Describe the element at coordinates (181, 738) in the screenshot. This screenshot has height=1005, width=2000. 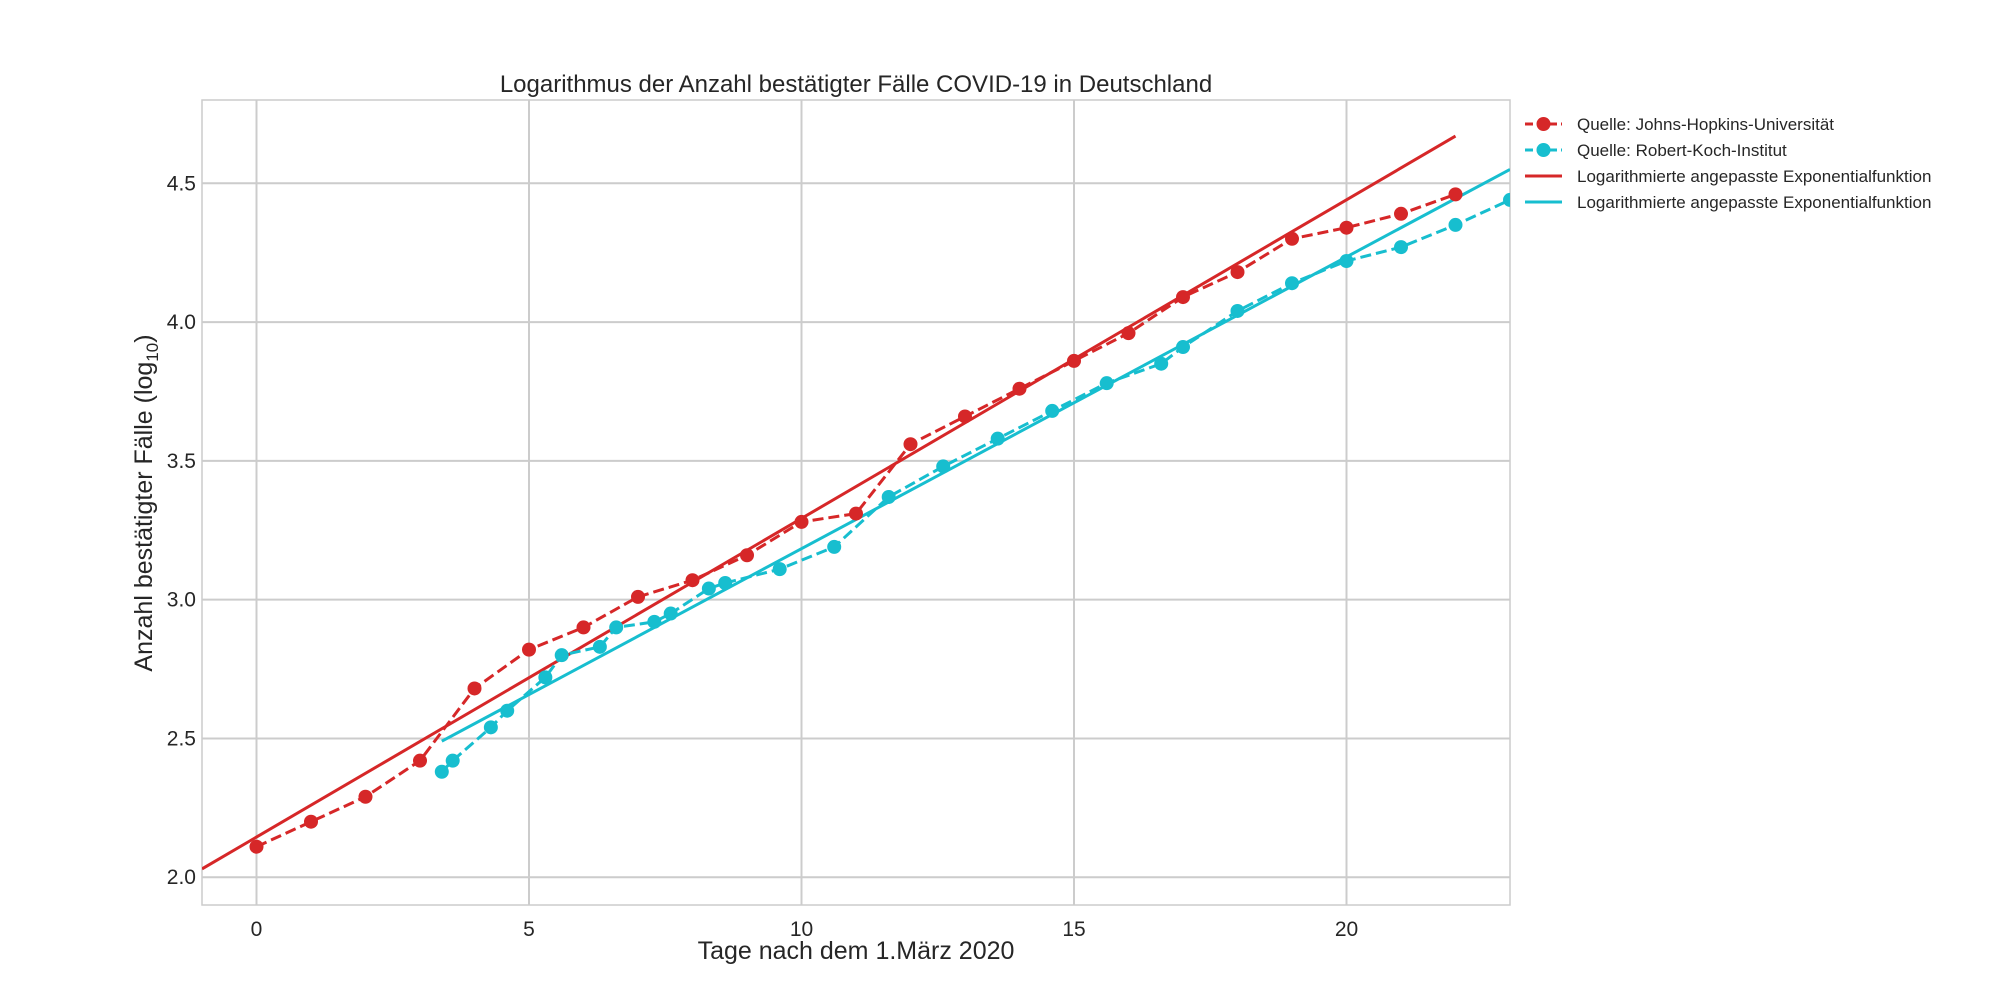
I see `y-tick-label: 2.5` at that location.